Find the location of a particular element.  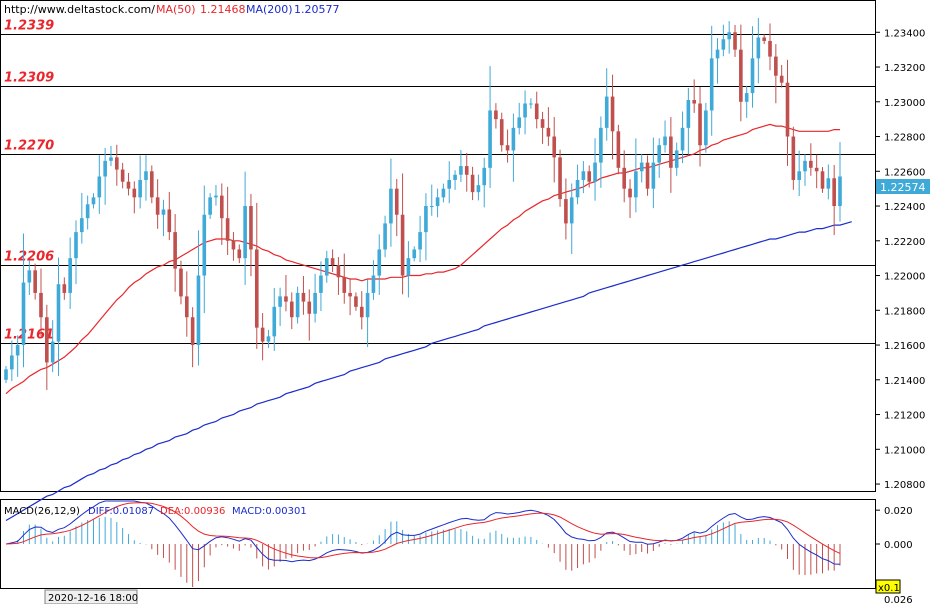

macd-value: MACD:0.00301 is located at coordinates (269, 511).